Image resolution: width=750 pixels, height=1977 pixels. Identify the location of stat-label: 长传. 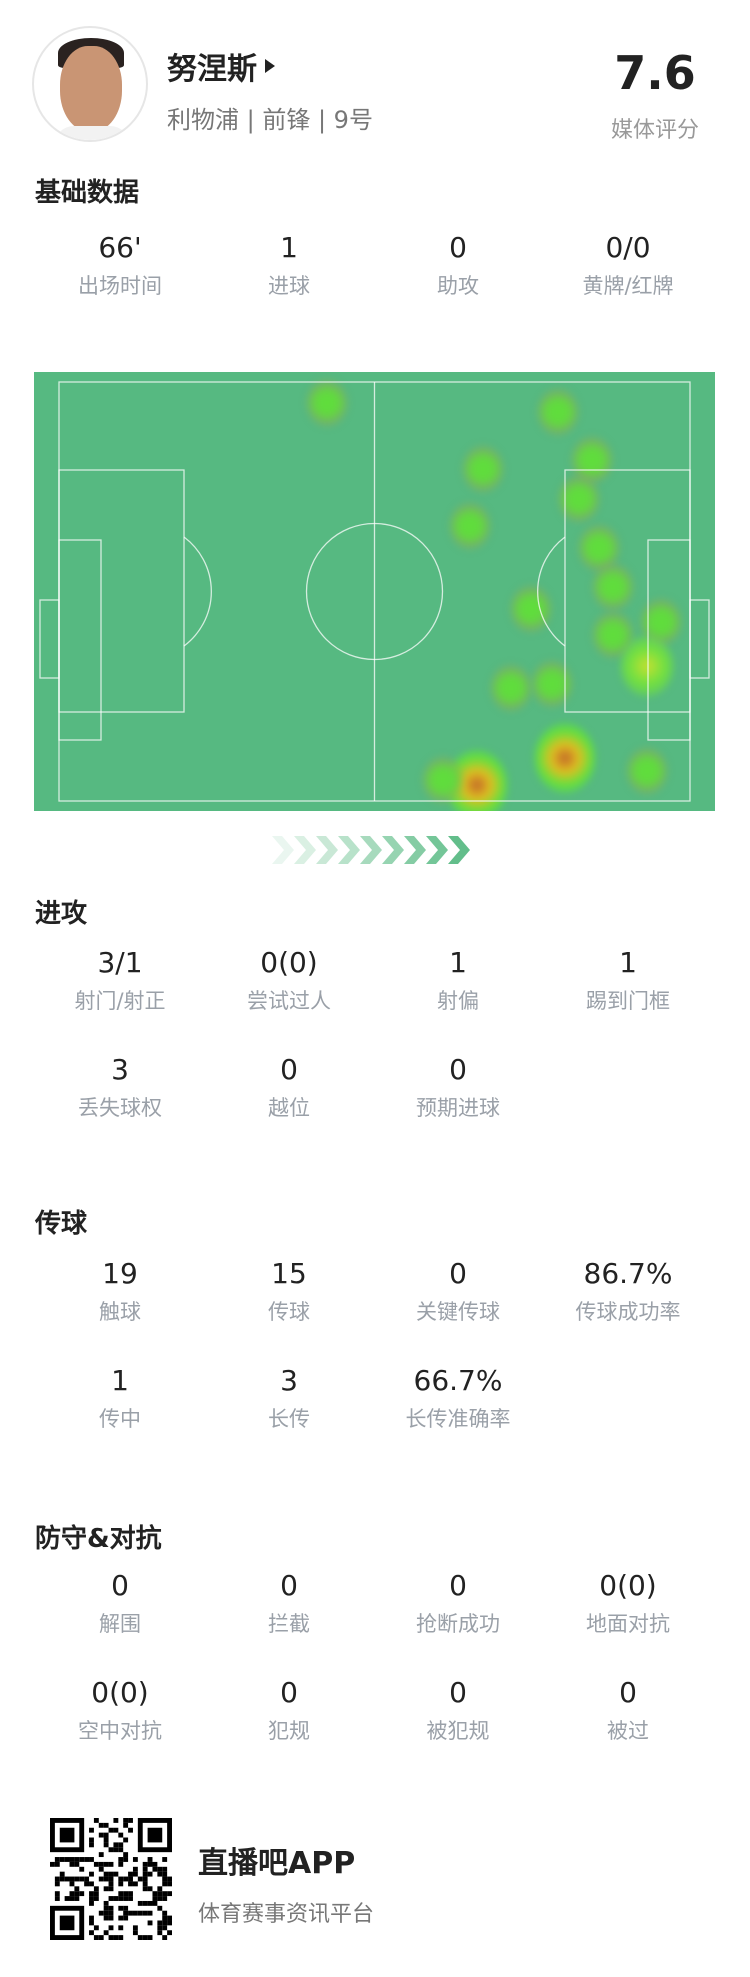
(289, 1419).